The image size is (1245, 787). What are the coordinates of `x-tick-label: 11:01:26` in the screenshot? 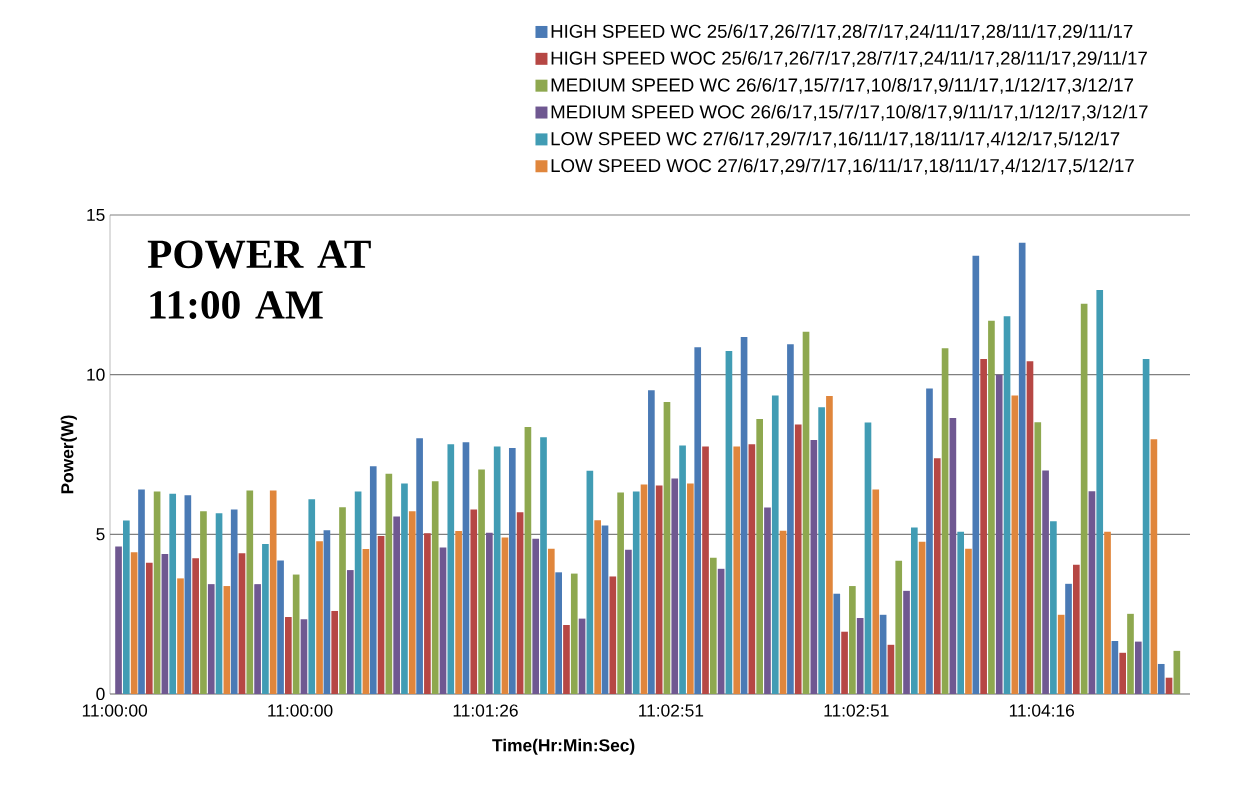 It's located at (485, 710).